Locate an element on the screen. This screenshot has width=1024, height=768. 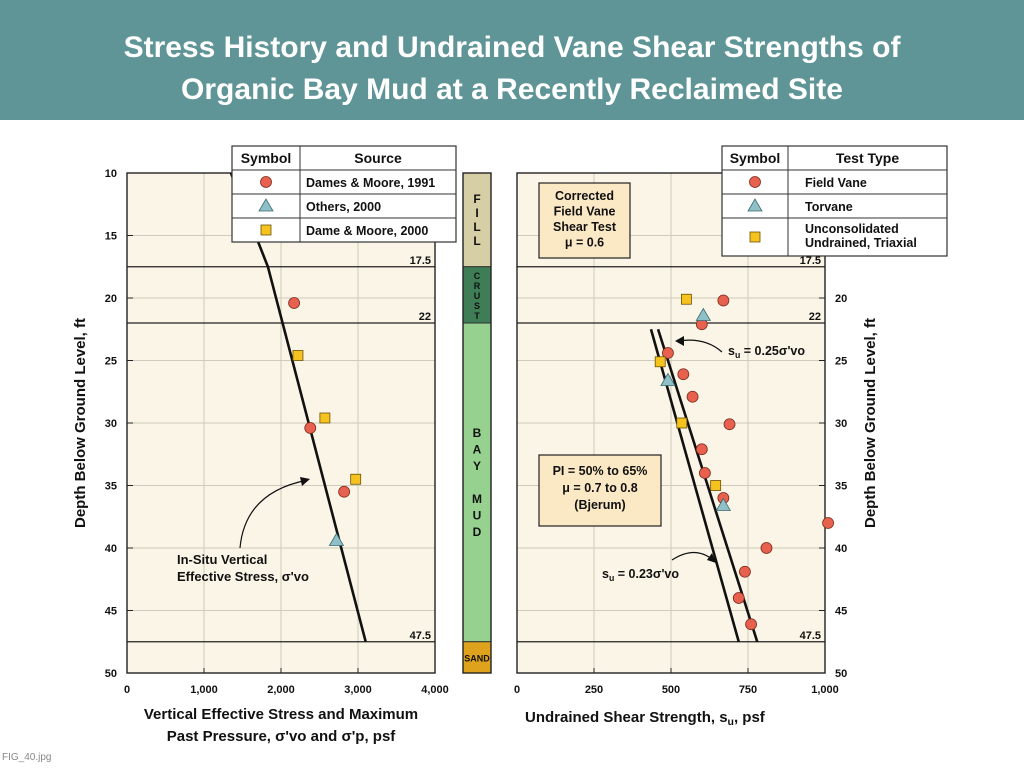
soil-layer-letter: M is located at coordinates (477, 499).